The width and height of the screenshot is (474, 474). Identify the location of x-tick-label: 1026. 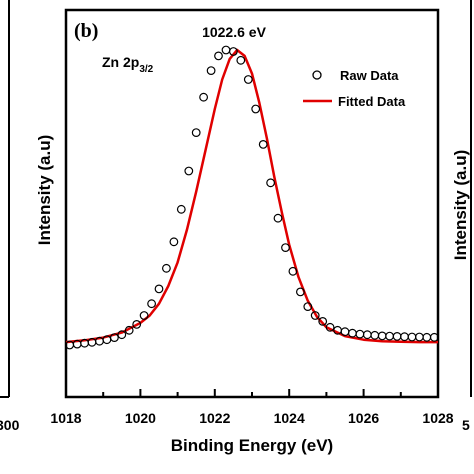
(363, 418).